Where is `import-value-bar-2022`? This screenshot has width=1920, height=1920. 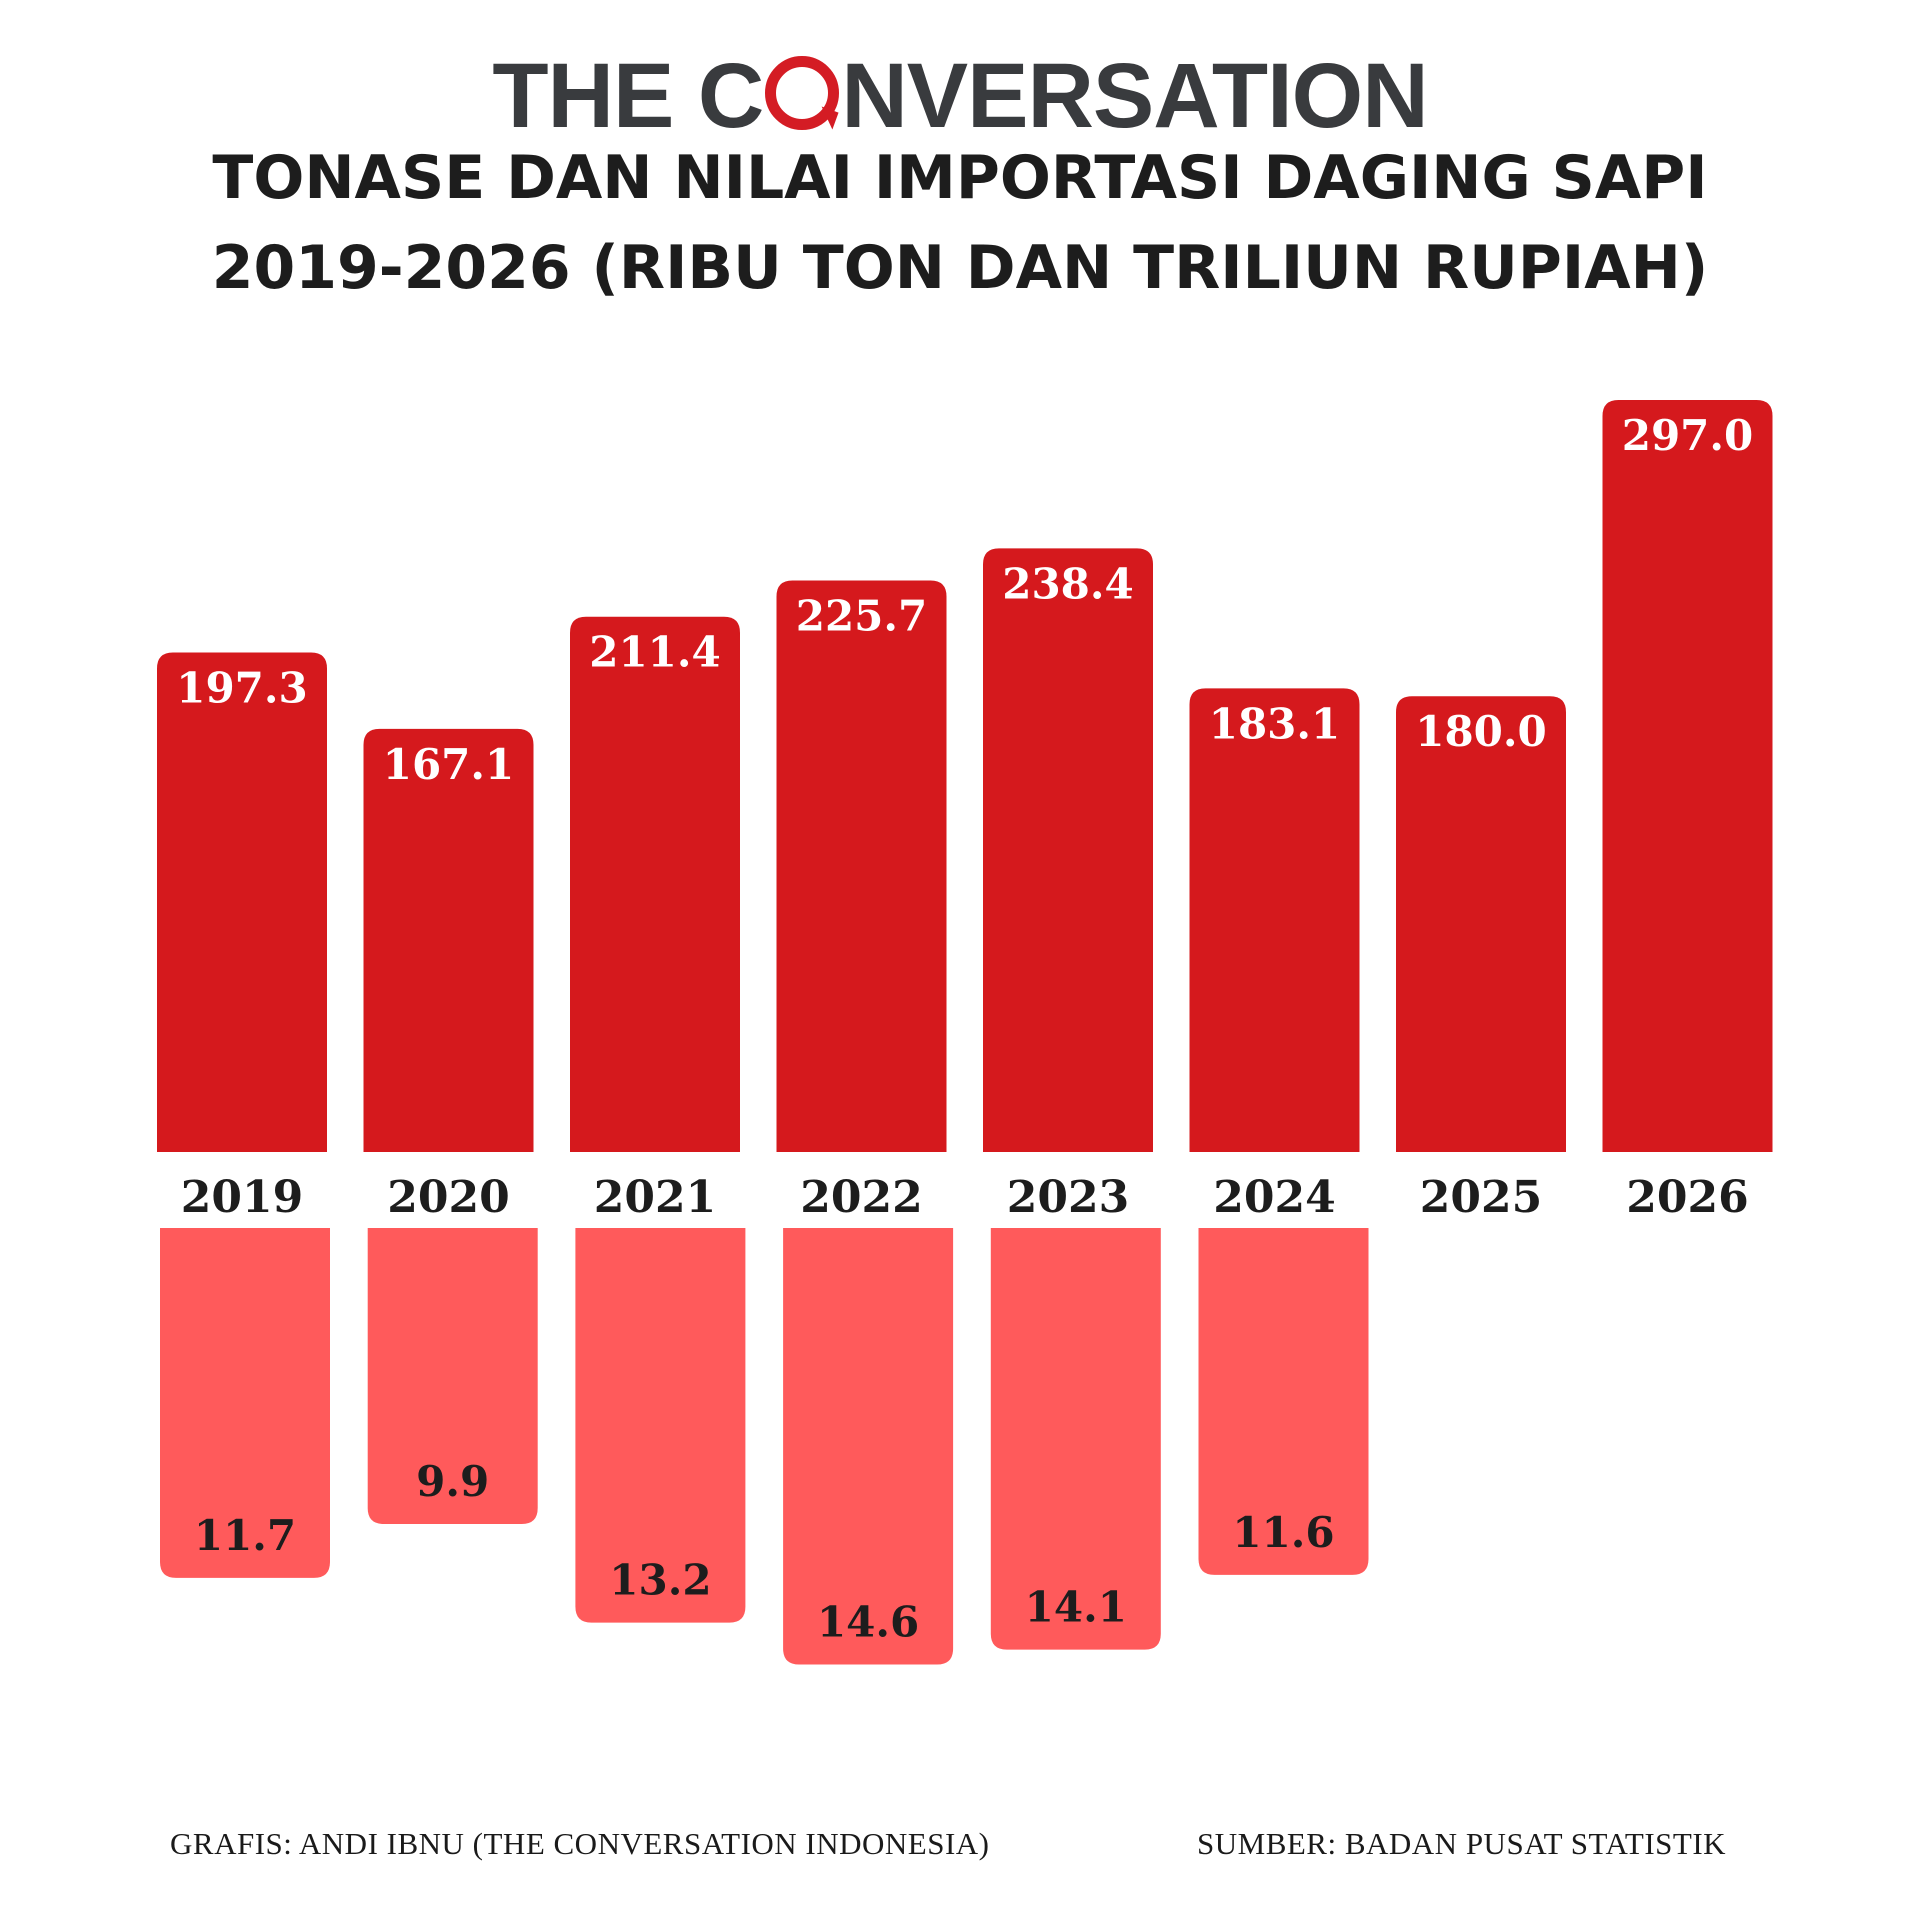
import-value-bar-2022 is located at coordinates (868, 1446).